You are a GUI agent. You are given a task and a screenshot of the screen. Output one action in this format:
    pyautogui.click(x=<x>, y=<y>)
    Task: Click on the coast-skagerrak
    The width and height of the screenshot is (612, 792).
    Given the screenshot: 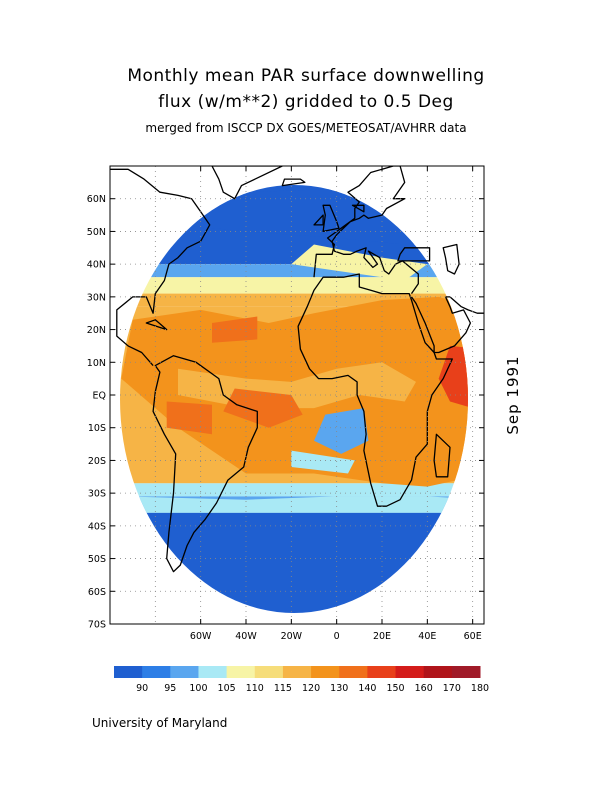 What is the action you would take?
    pyautogui.click(x=358, y=208)
    